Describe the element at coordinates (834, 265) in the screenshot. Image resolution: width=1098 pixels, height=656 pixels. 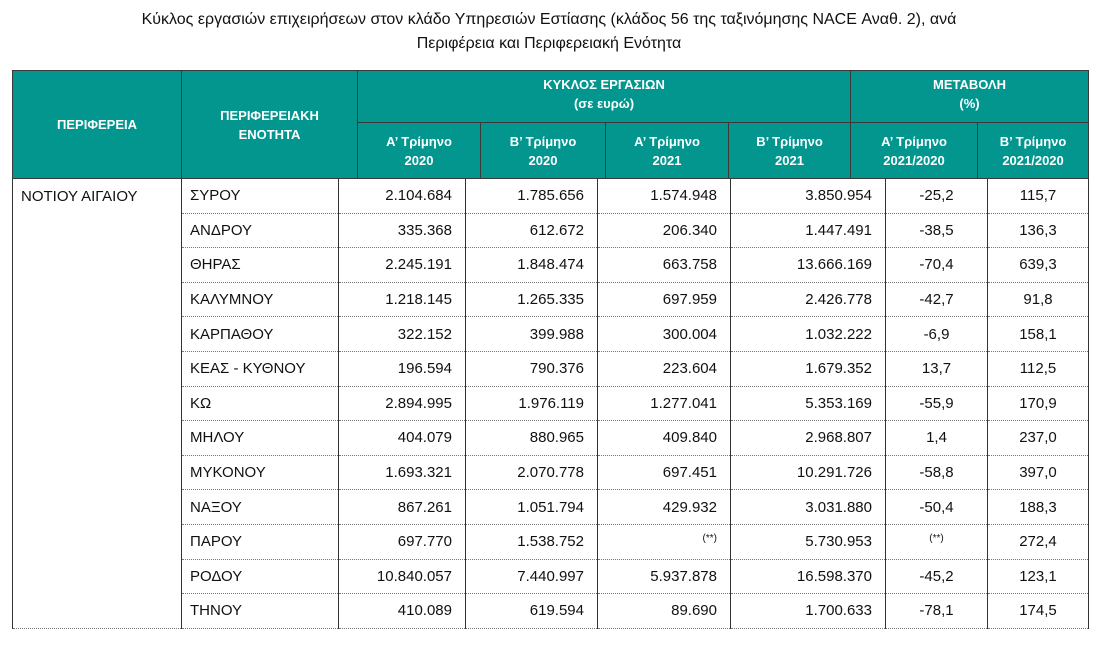
I see `cell-text: 13.666.169` at that location.